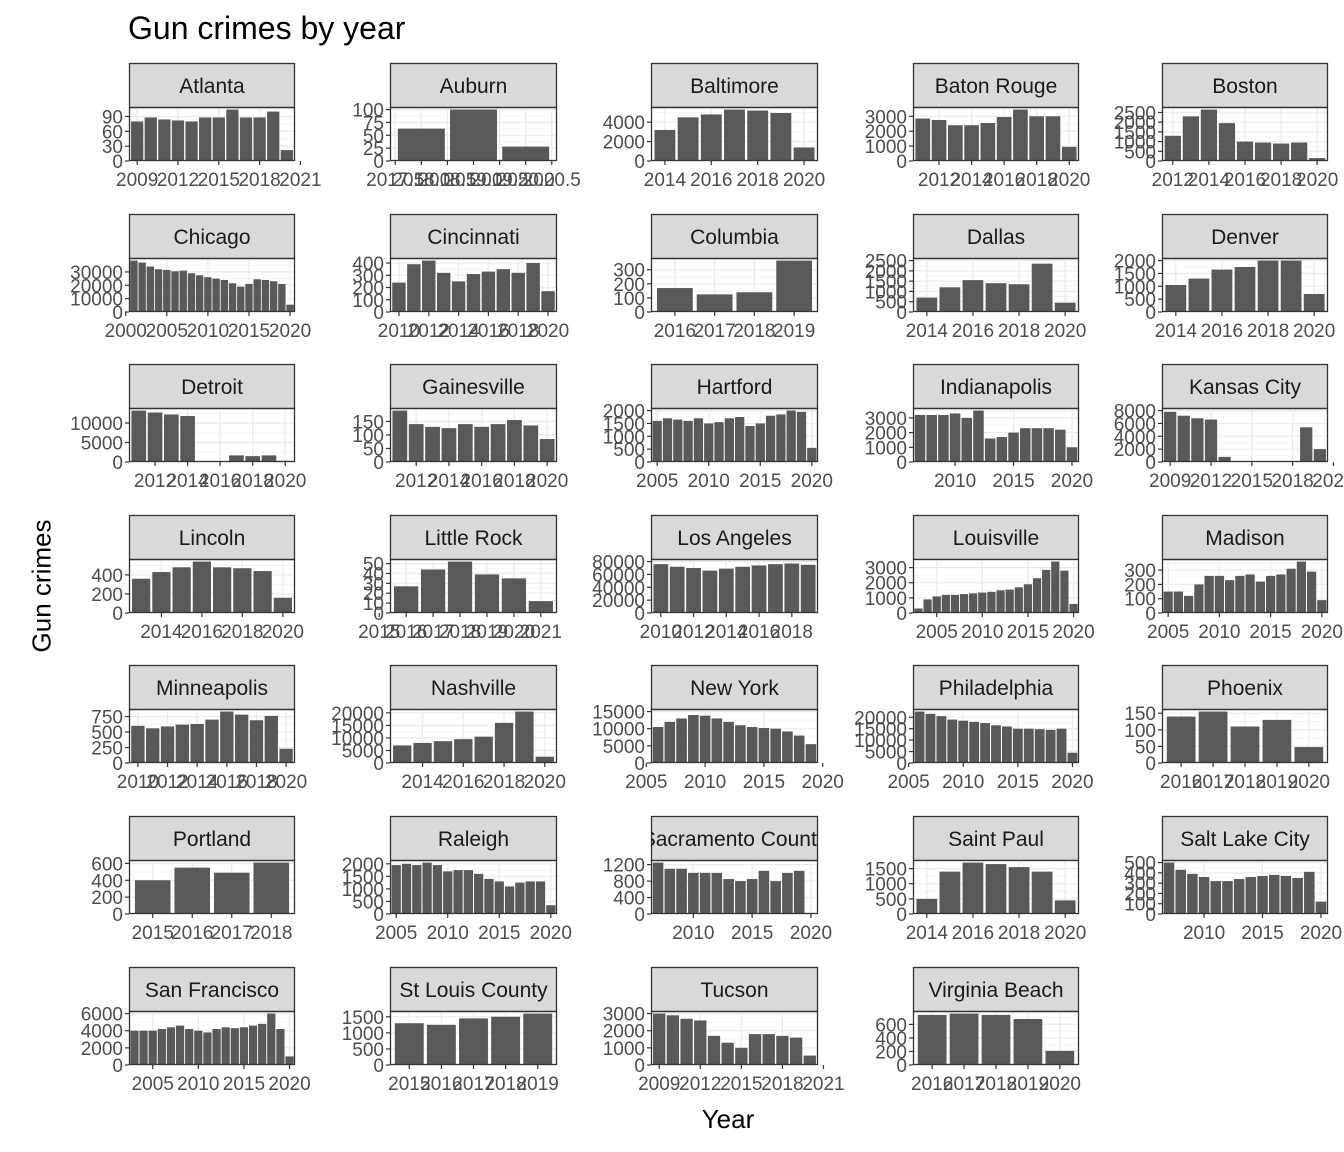 This screenshot has height=1152, width=1344. I want to click on x-tick-label: 2005, so click(396, 933).